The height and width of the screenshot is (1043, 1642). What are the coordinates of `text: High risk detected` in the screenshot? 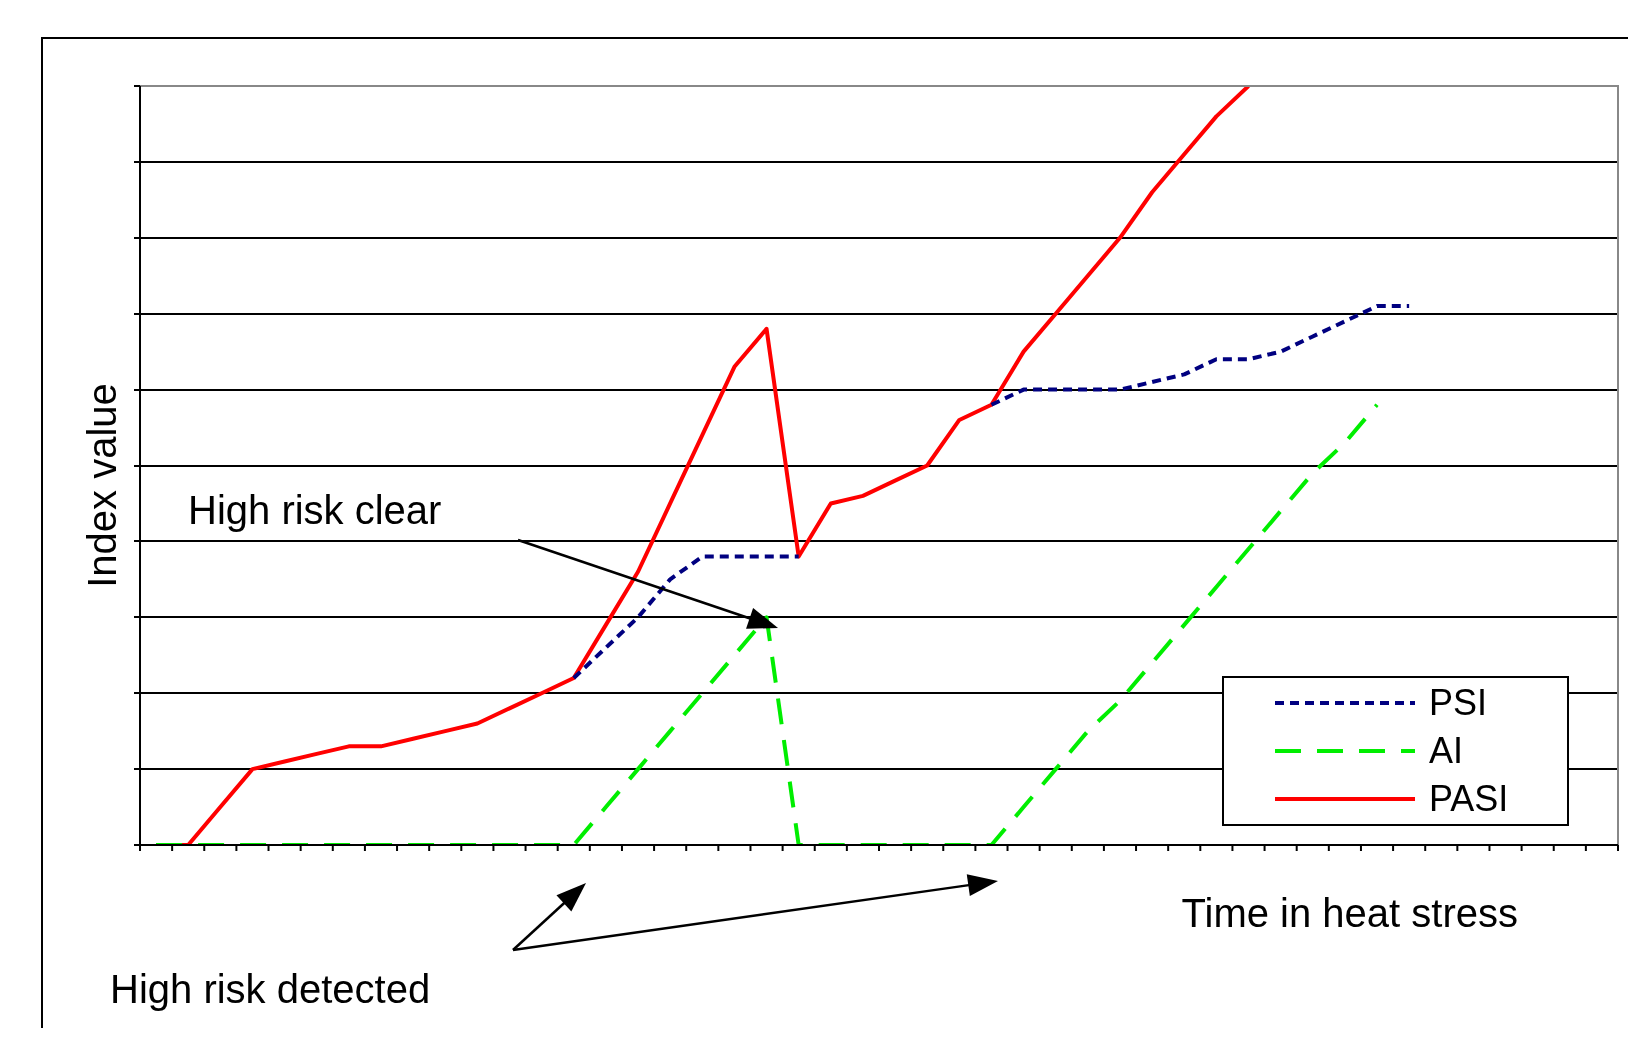 It's located at (270, 989).